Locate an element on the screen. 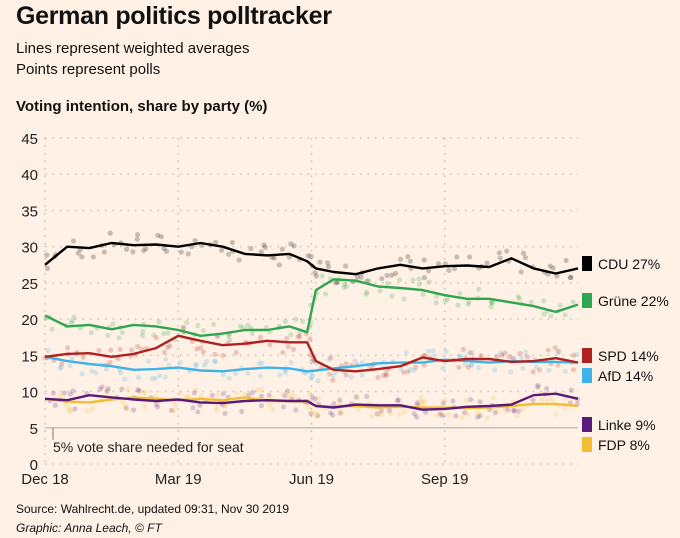  series-line-spd is located at coordinates (311, 353).